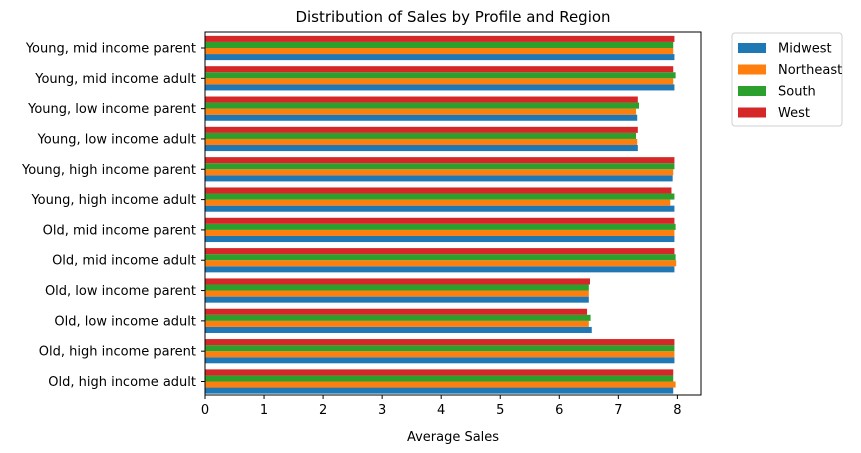 This screenshot has height=453, width=861. I want to click on x-tick-label: 4, so click(441, 410).